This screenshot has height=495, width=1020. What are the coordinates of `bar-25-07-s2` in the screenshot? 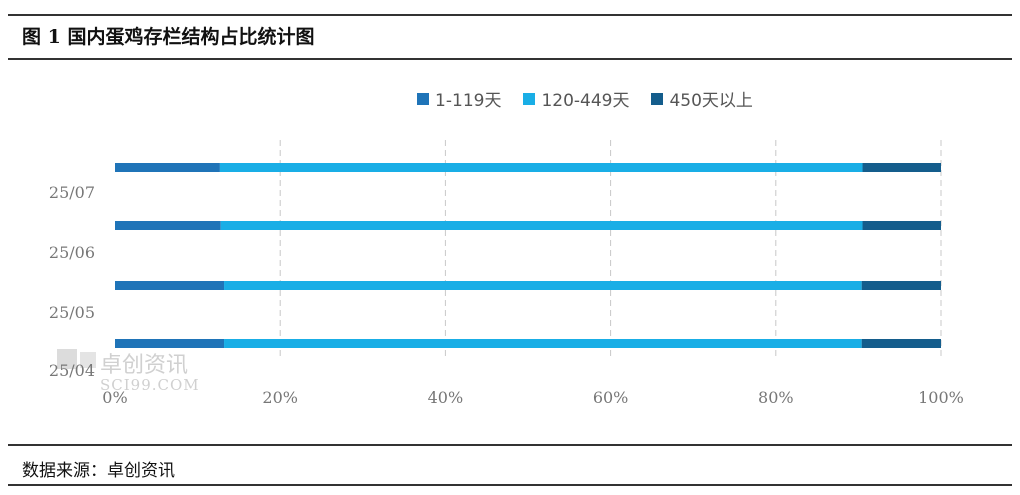 It's located at (541, 167).